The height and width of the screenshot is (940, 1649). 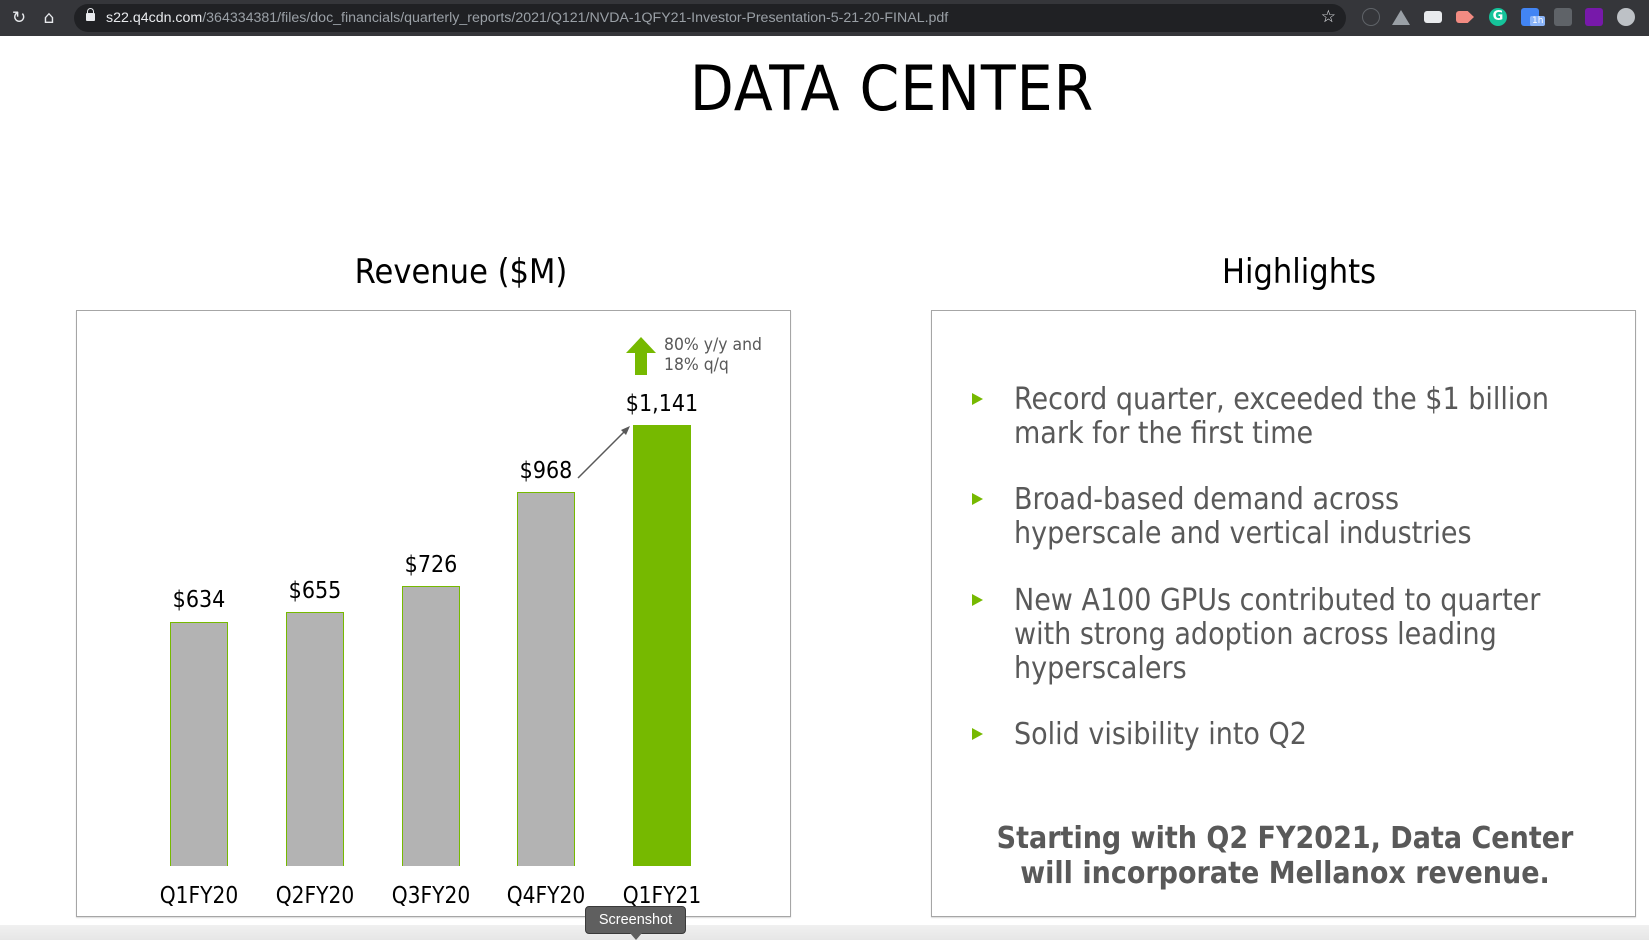 I want to click on lock-icon, so click(x=90, y=14).